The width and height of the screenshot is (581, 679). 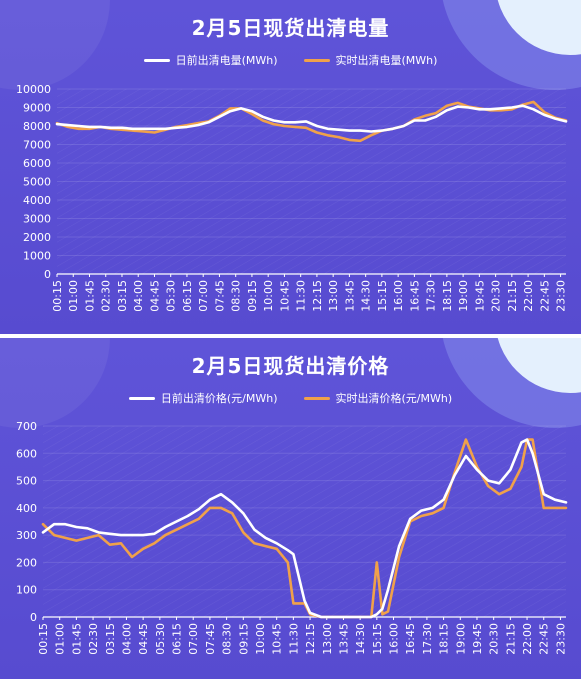 What do you see at coordinates (33, 617) in the screenshot?
I see `y-tick-label: 0` at bounding box center [33, 617].